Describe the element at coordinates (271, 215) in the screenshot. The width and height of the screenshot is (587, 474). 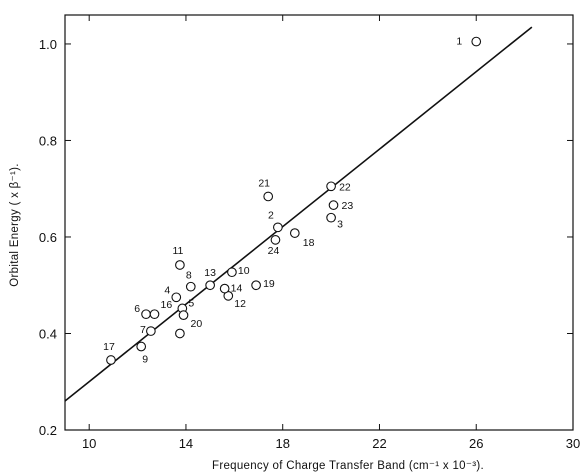
I see `point-label: 2` at that location.